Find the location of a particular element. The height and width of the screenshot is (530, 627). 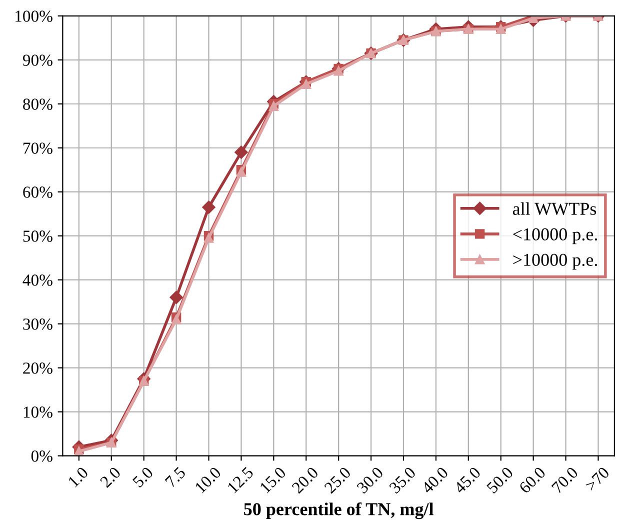

x-tick-label: 1.0 is located at coordinates (78, 477).